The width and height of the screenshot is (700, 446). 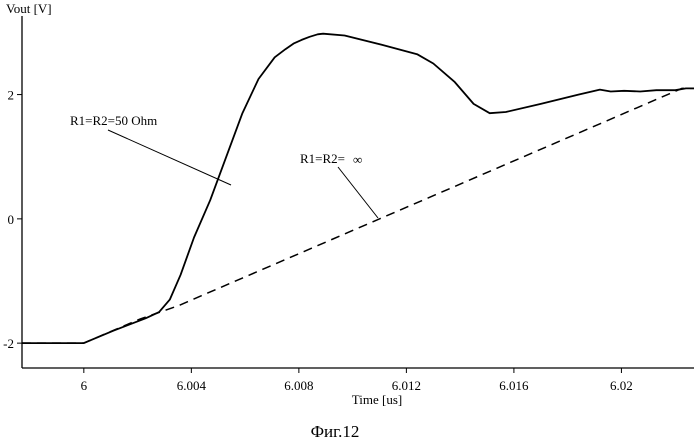 I want to click on annotation-50-ohm: R1=R2=50 Ohm, so click(x=113, y=120).